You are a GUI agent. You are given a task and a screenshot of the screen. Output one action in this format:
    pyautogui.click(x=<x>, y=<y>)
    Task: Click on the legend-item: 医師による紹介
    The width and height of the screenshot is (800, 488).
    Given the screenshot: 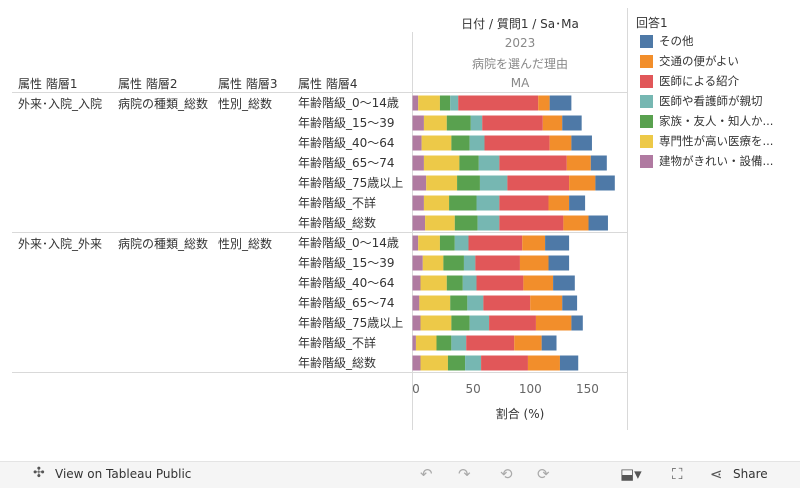 What is the action you would take?
    pyautogui.click(x=689, y=81)
    